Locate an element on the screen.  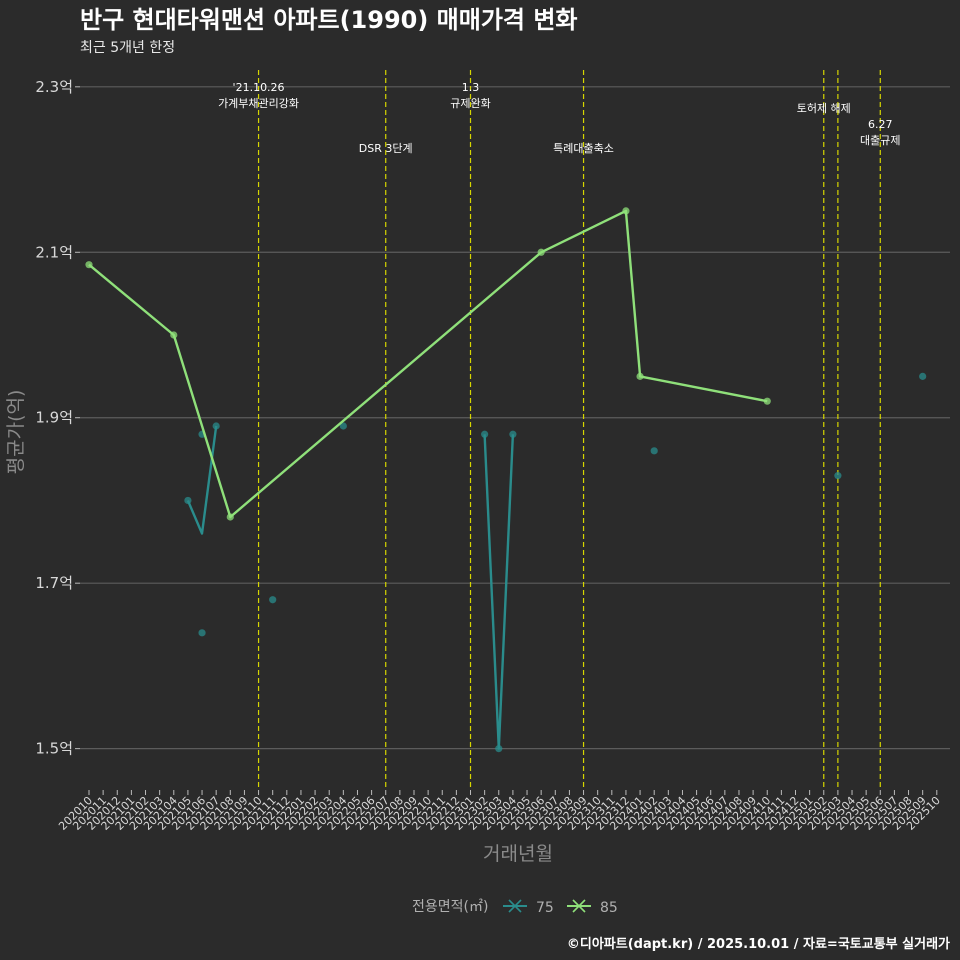
y-axis-title: 평균가(억) is located at coordinates (16, 432).